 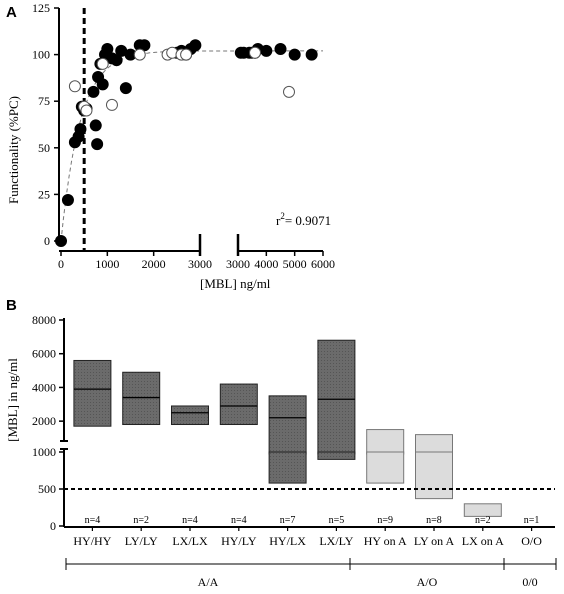 What do you see at coordinates (154, 264) in the screenshot?
I see `a-x-tick-label: 2000` at bounding box center [154, 264].